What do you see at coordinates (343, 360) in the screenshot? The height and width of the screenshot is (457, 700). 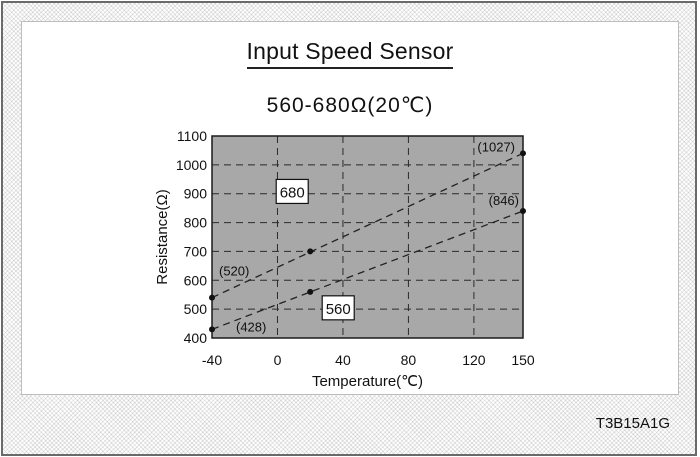 I see `x-tick-label: 40` at bounding box center [343, 360].